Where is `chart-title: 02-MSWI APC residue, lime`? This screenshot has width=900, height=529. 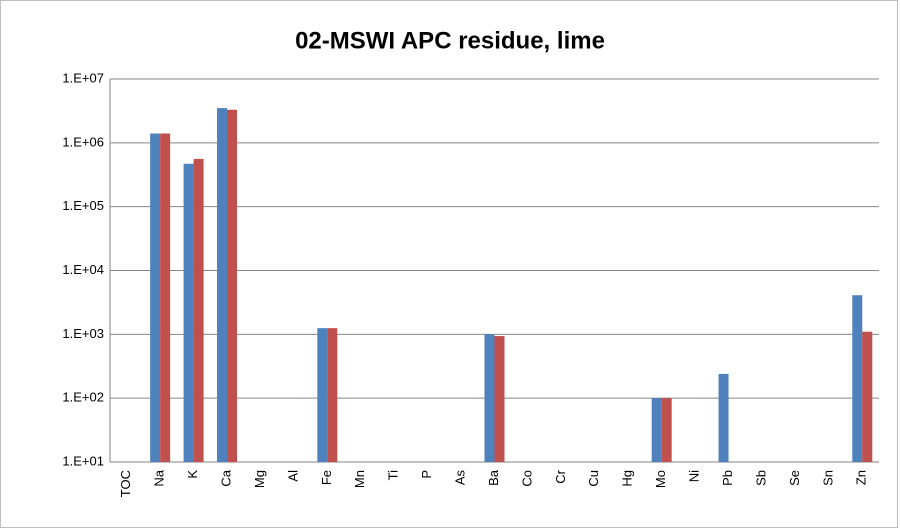 chart-title: 02-MSWI APC residue, lime is located at coordinates (450, 40).